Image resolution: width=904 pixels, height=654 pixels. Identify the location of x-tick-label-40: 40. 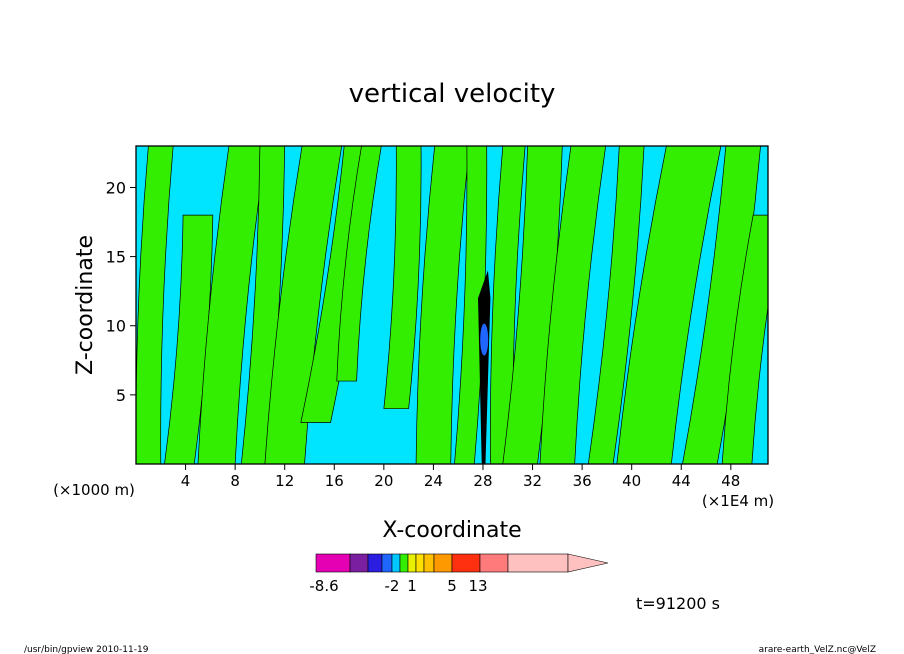
(631, 481).